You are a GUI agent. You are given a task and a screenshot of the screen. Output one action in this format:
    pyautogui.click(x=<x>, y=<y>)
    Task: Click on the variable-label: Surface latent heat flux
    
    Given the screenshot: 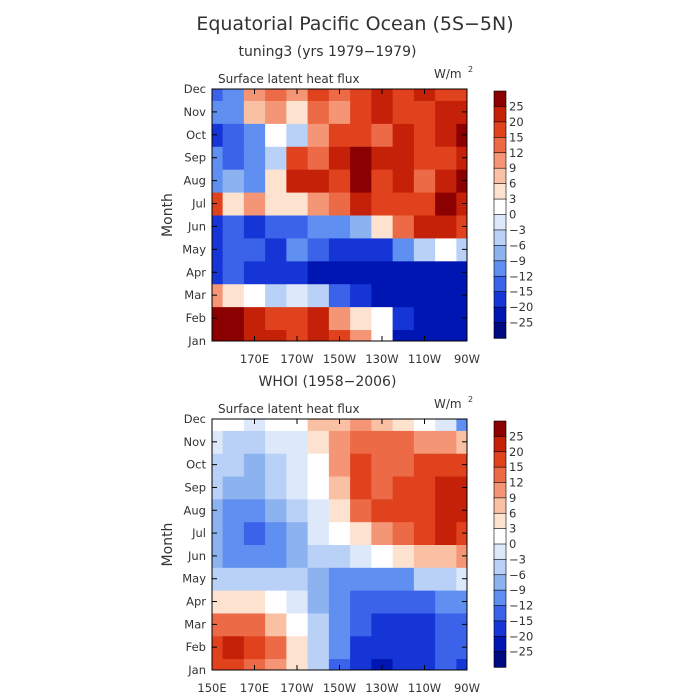 What is the action you would take?
    pyautogui.click(x=289, y=79)
    